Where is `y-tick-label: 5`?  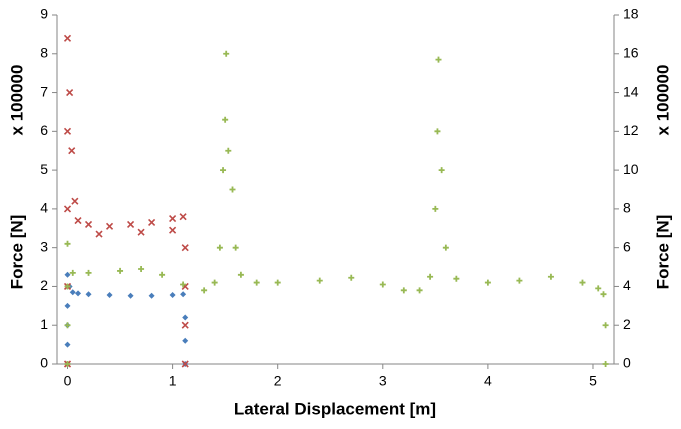
y-tick-label: 5 is located at coordinates (44, 169).